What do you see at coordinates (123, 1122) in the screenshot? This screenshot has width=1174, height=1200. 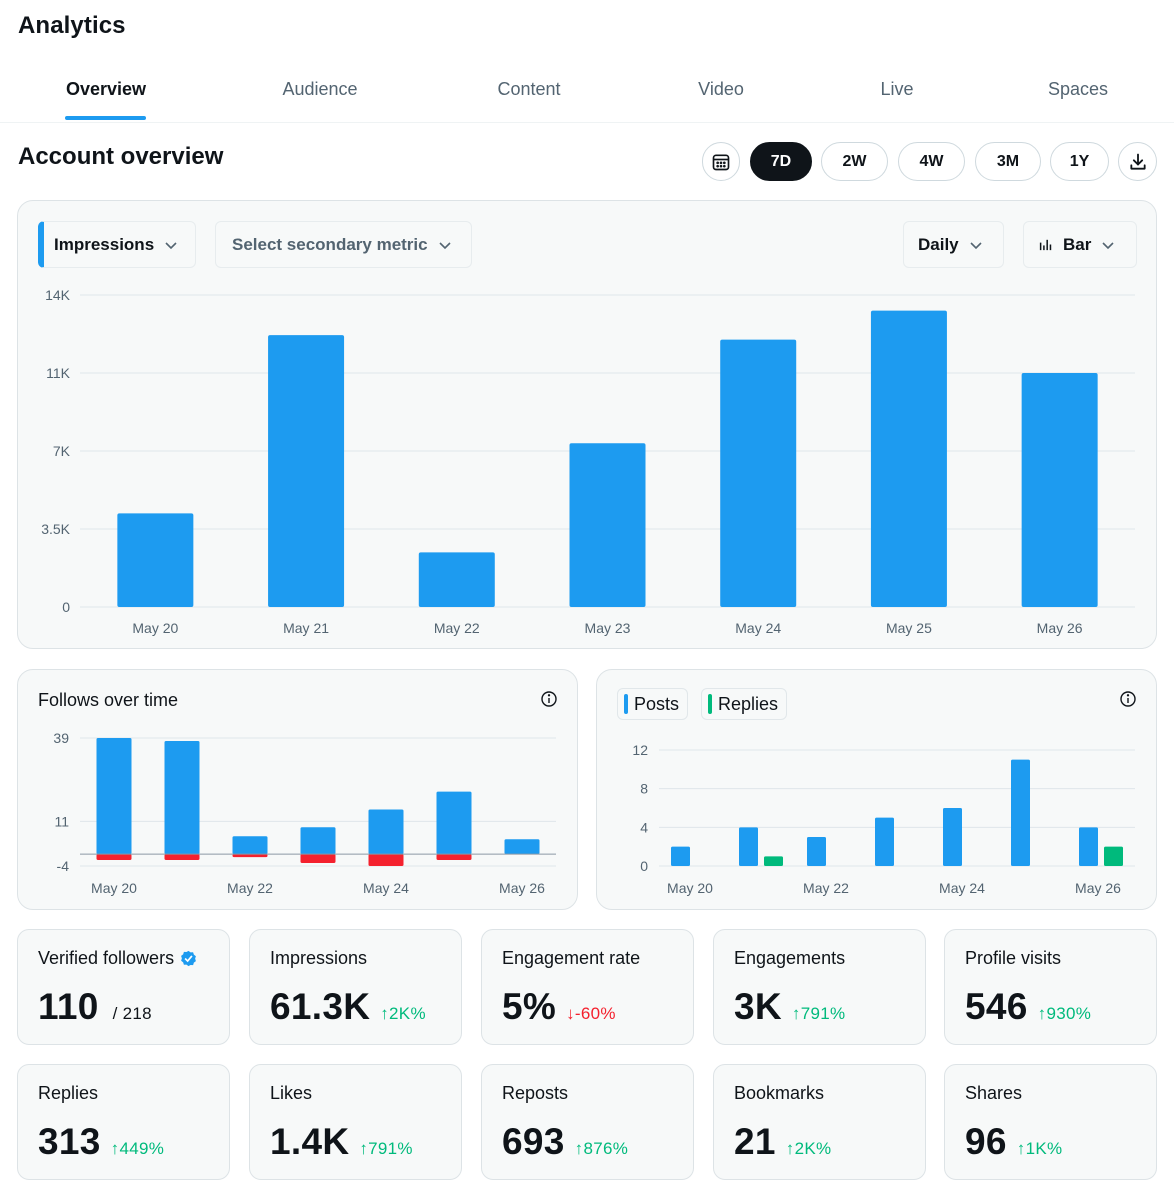 I see `stat-replies: Replies 313 ↑449%` at bounding box center [123, 1122].